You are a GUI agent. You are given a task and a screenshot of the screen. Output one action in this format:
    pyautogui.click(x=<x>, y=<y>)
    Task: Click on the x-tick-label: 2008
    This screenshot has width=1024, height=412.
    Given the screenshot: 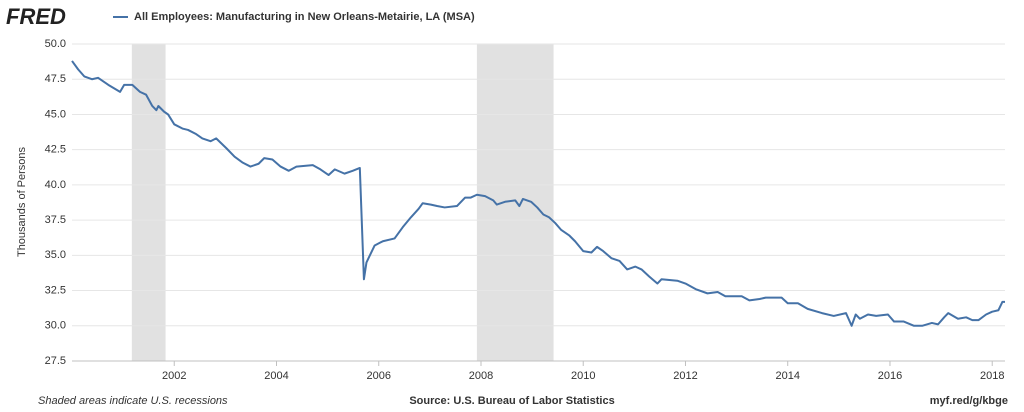 What is the action you would take?
    pyautogui.click(x=481, y=376)
    